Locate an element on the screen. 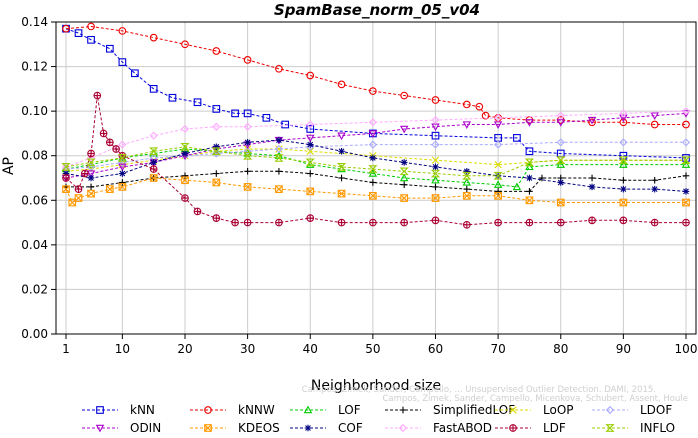  legend-label: FastABOD is located at coordinates (462, 427).